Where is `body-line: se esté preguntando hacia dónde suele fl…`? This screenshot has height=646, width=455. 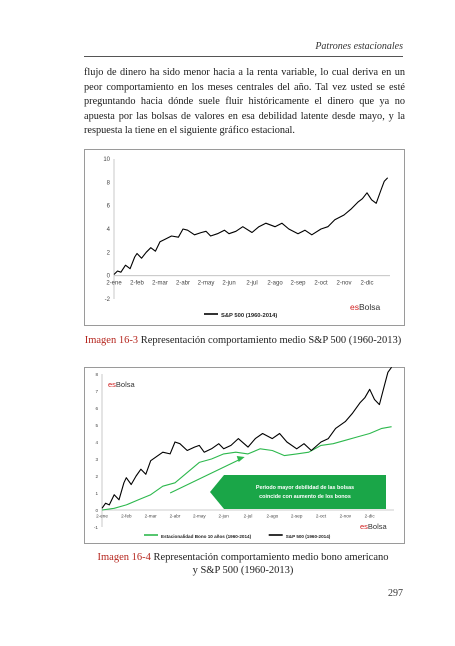 body-line: se esté preguntando hacia dónde suele fl… is located at coordinates (244, 94).